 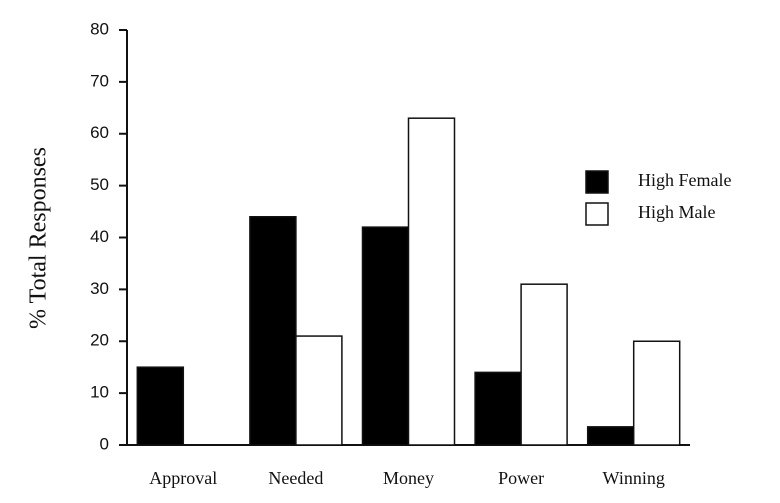 What do you see at coordinates (99, 340) in the screenshot?
I see `y-tick-label: 20` at bounding box center [99, 340].